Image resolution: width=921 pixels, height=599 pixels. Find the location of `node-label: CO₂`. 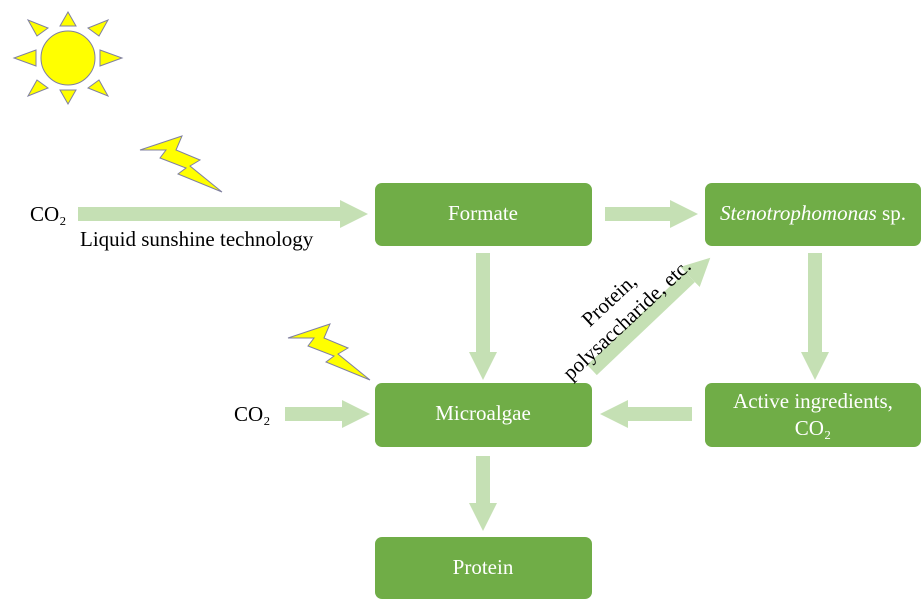

node-label: CO₂ is located at coordinates (813, 428).